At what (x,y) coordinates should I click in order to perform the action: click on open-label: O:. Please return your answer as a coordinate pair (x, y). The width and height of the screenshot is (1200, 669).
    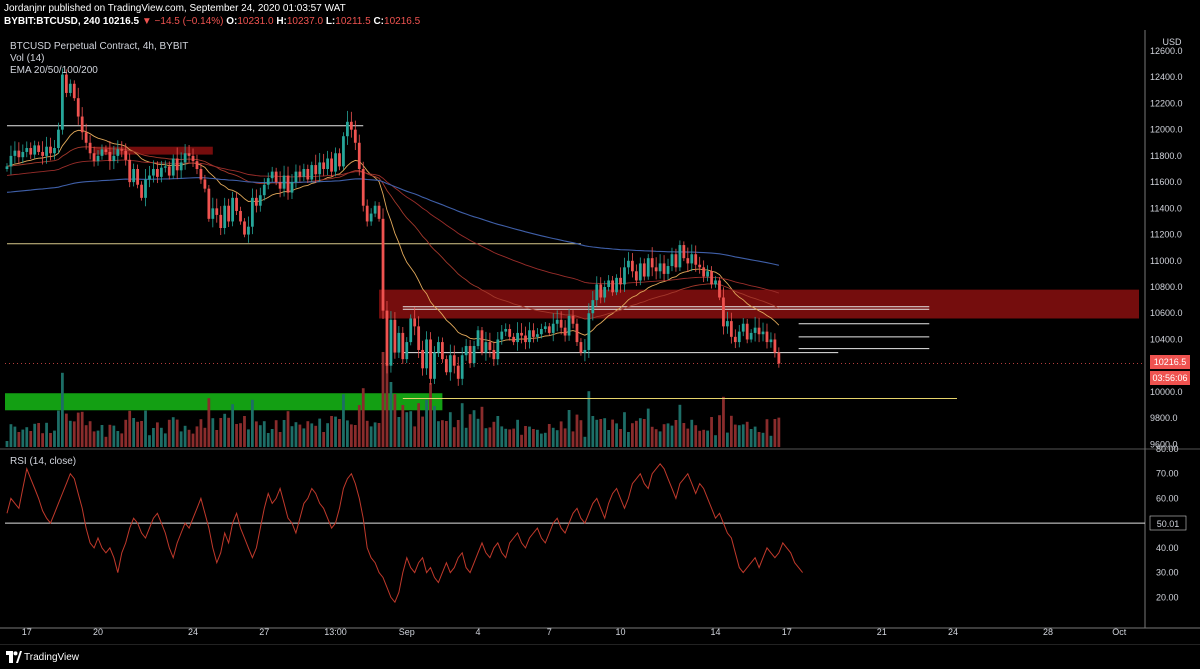
    Looking at the image, I should click on (232, 21).